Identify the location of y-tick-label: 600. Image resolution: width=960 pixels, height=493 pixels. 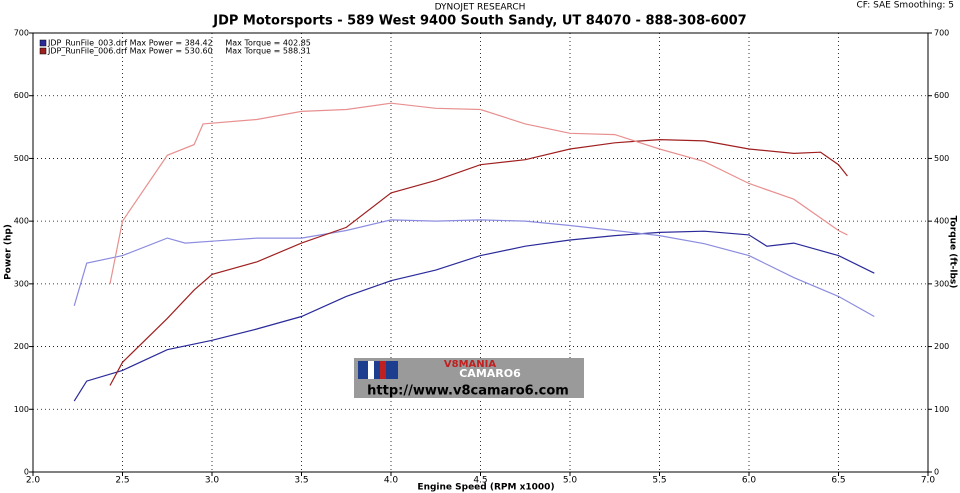
(21, 95).